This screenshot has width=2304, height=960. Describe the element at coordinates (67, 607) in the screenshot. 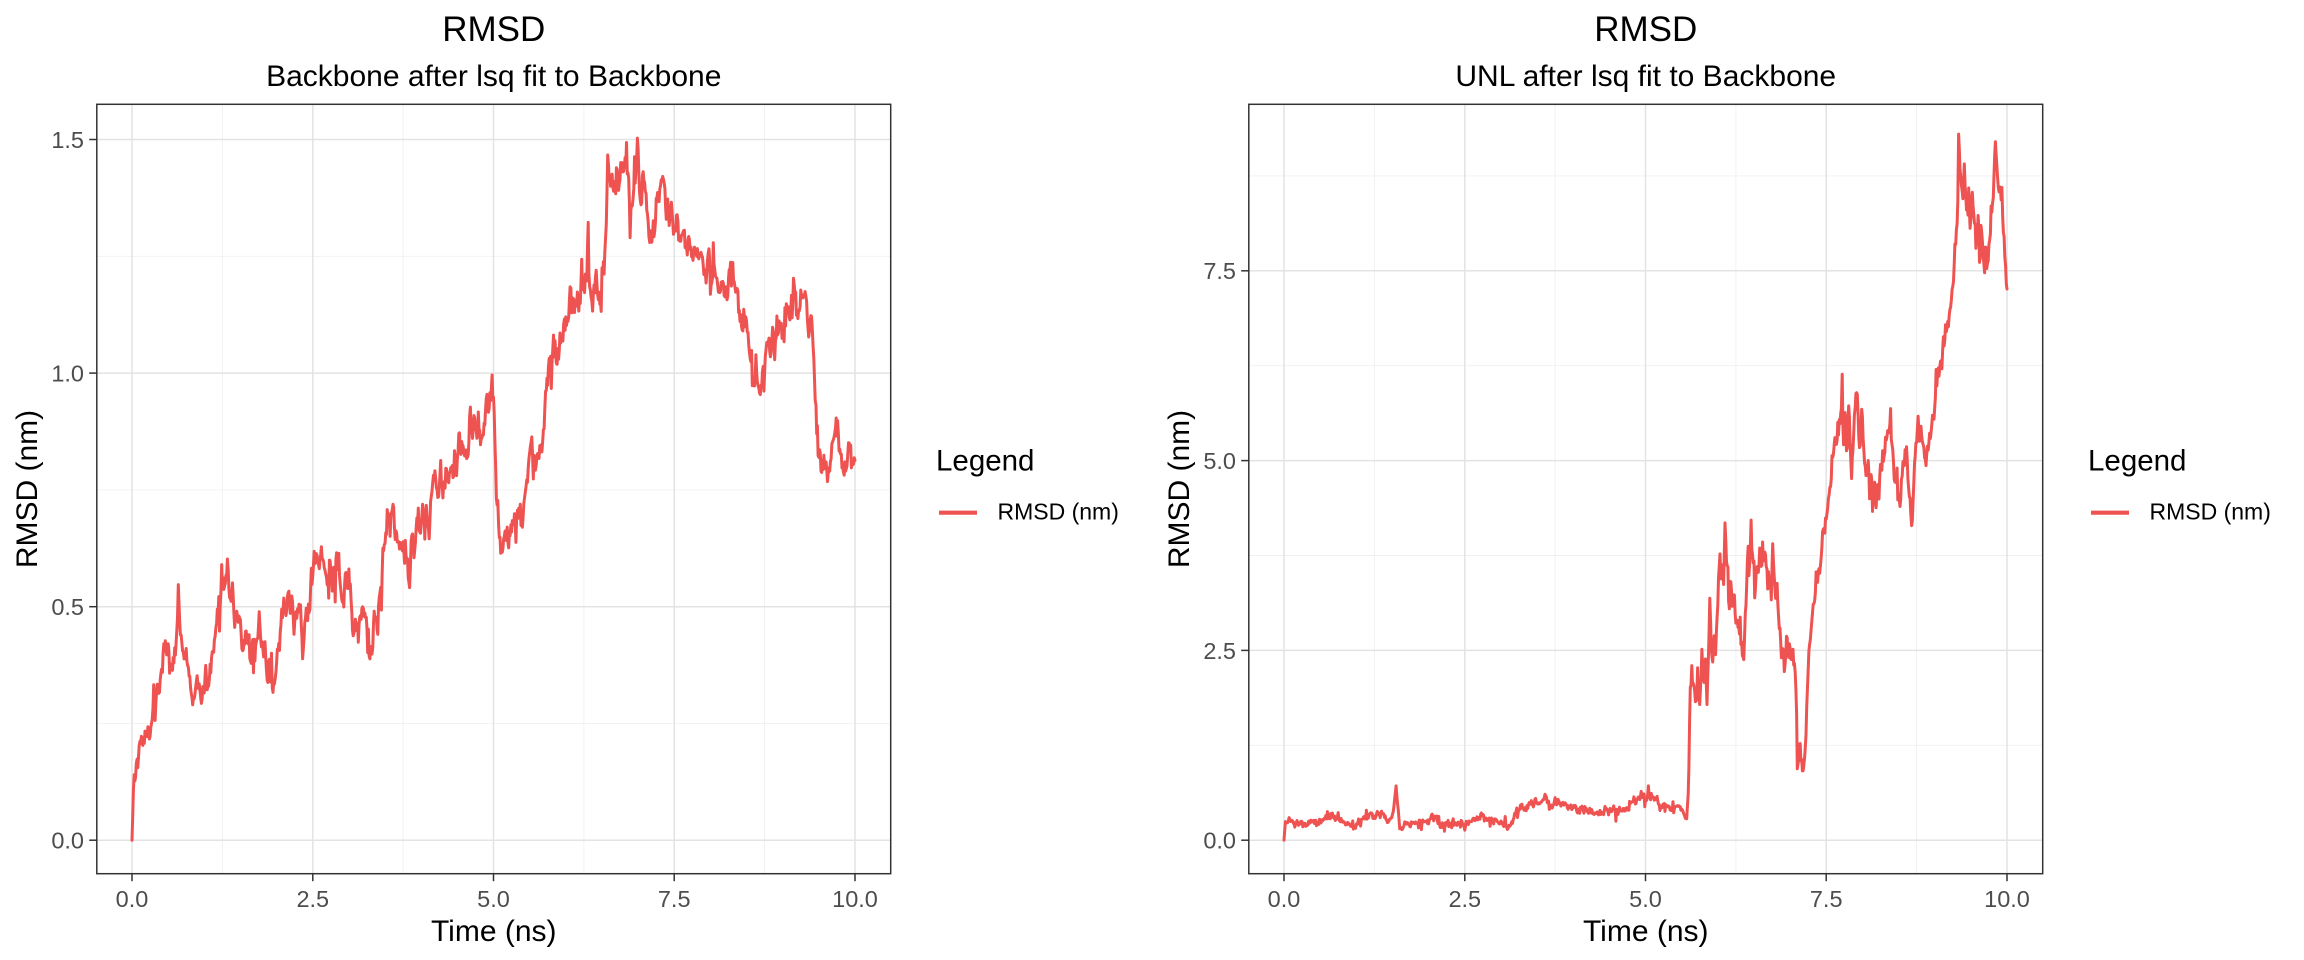

I see `svg-text: 0.5` at that location.